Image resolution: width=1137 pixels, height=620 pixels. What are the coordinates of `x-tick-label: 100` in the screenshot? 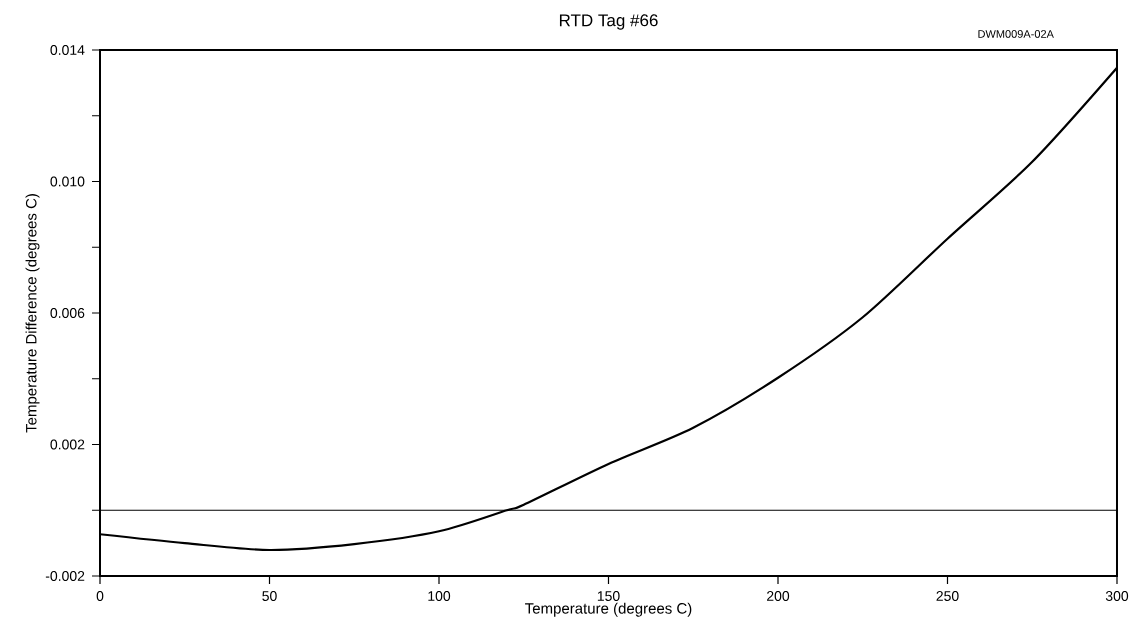 It's located at (439, 596).